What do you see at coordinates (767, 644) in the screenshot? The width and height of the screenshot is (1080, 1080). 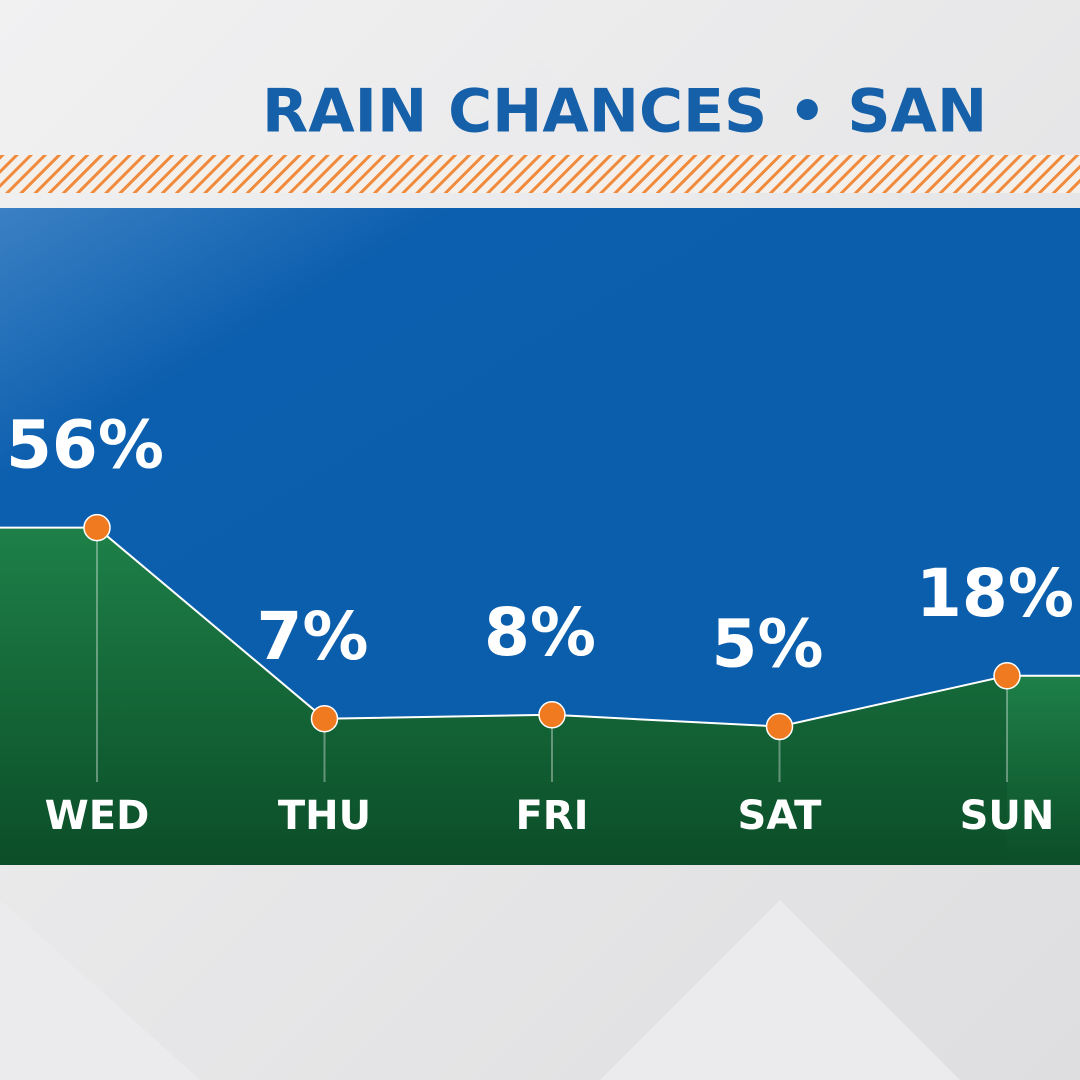 I see `value-label: 5%` at bounding box center [767, 644].